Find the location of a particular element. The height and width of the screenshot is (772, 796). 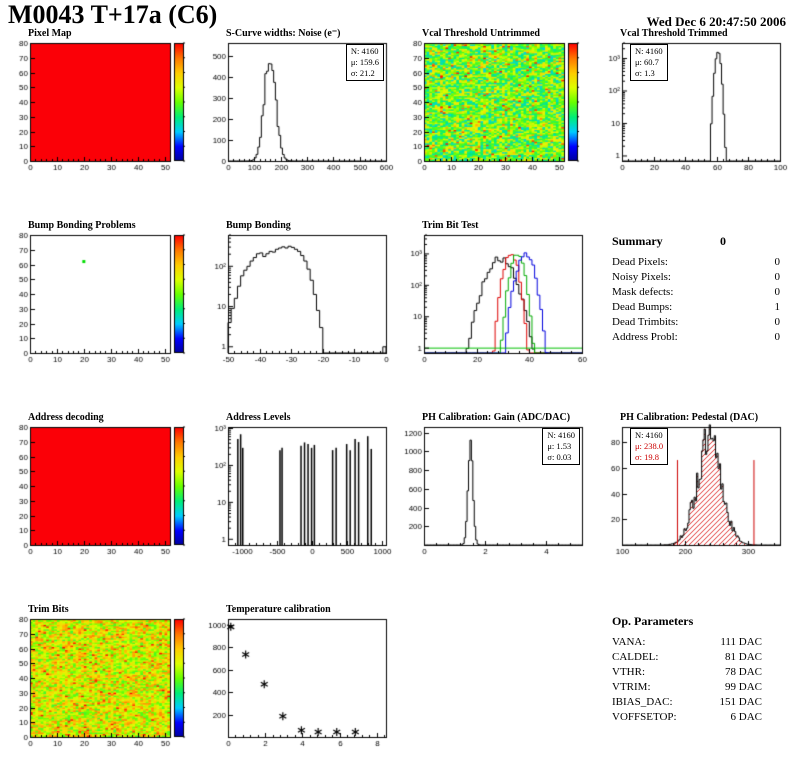

stats-line: σ: 21.2 is located at coordinates (362, 73).